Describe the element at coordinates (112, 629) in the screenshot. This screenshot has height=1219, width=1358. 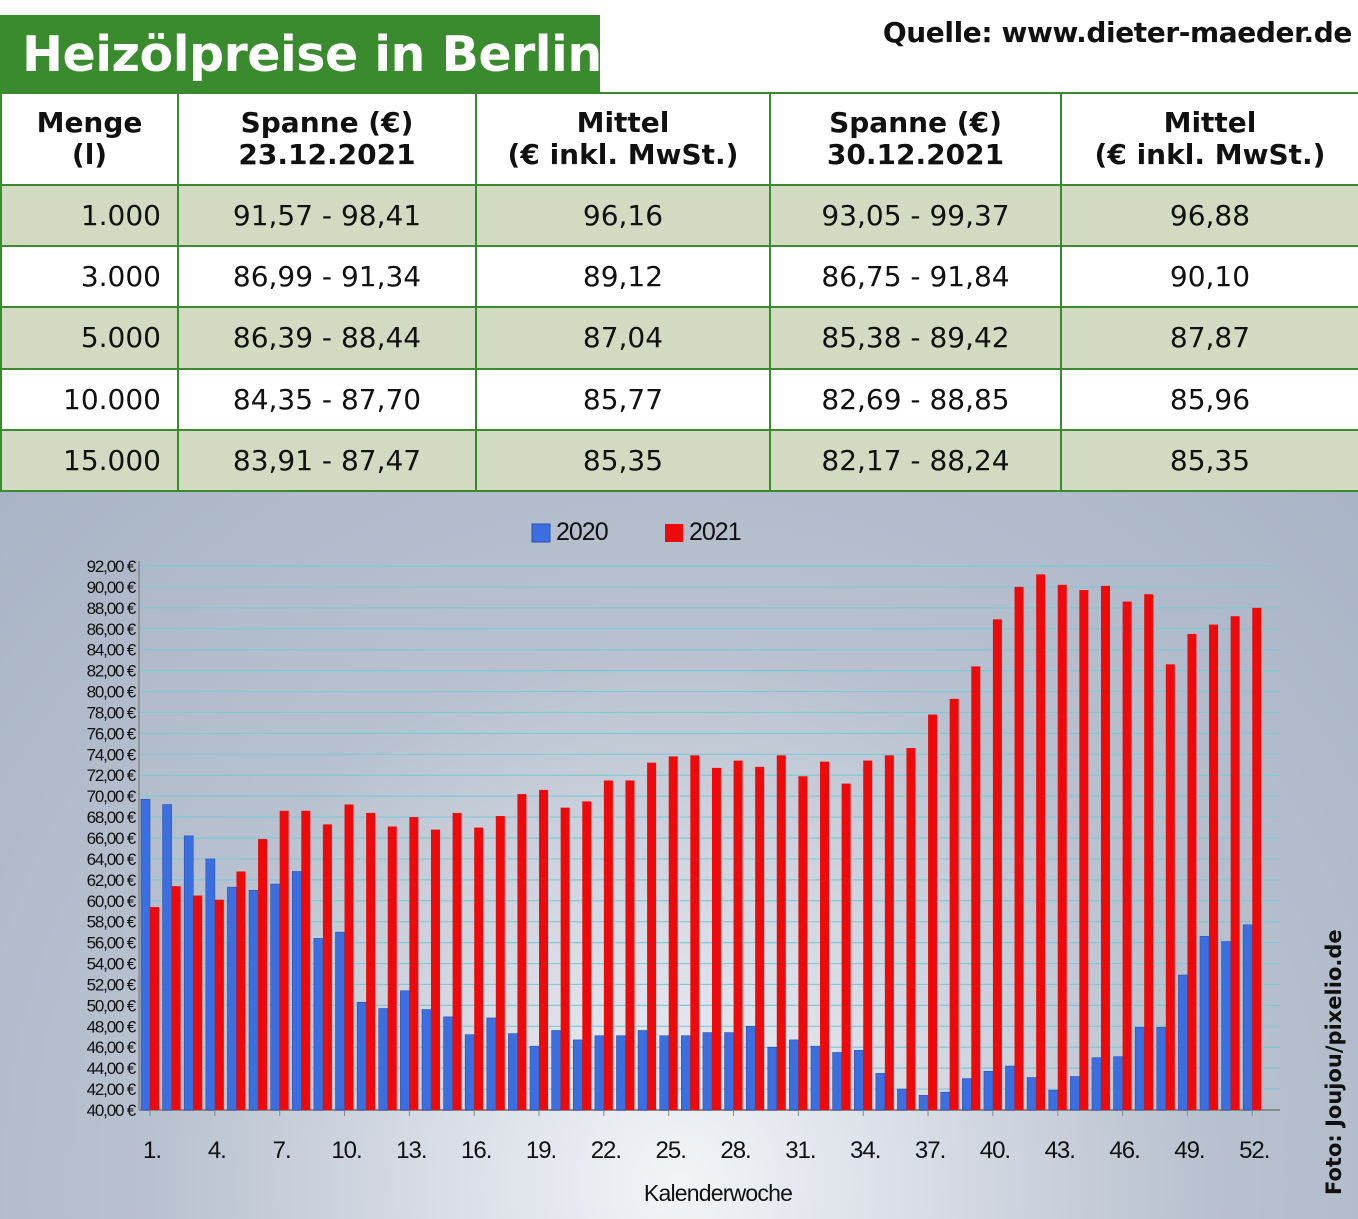
I see `y-tick-label: 86,00 €` at that location.